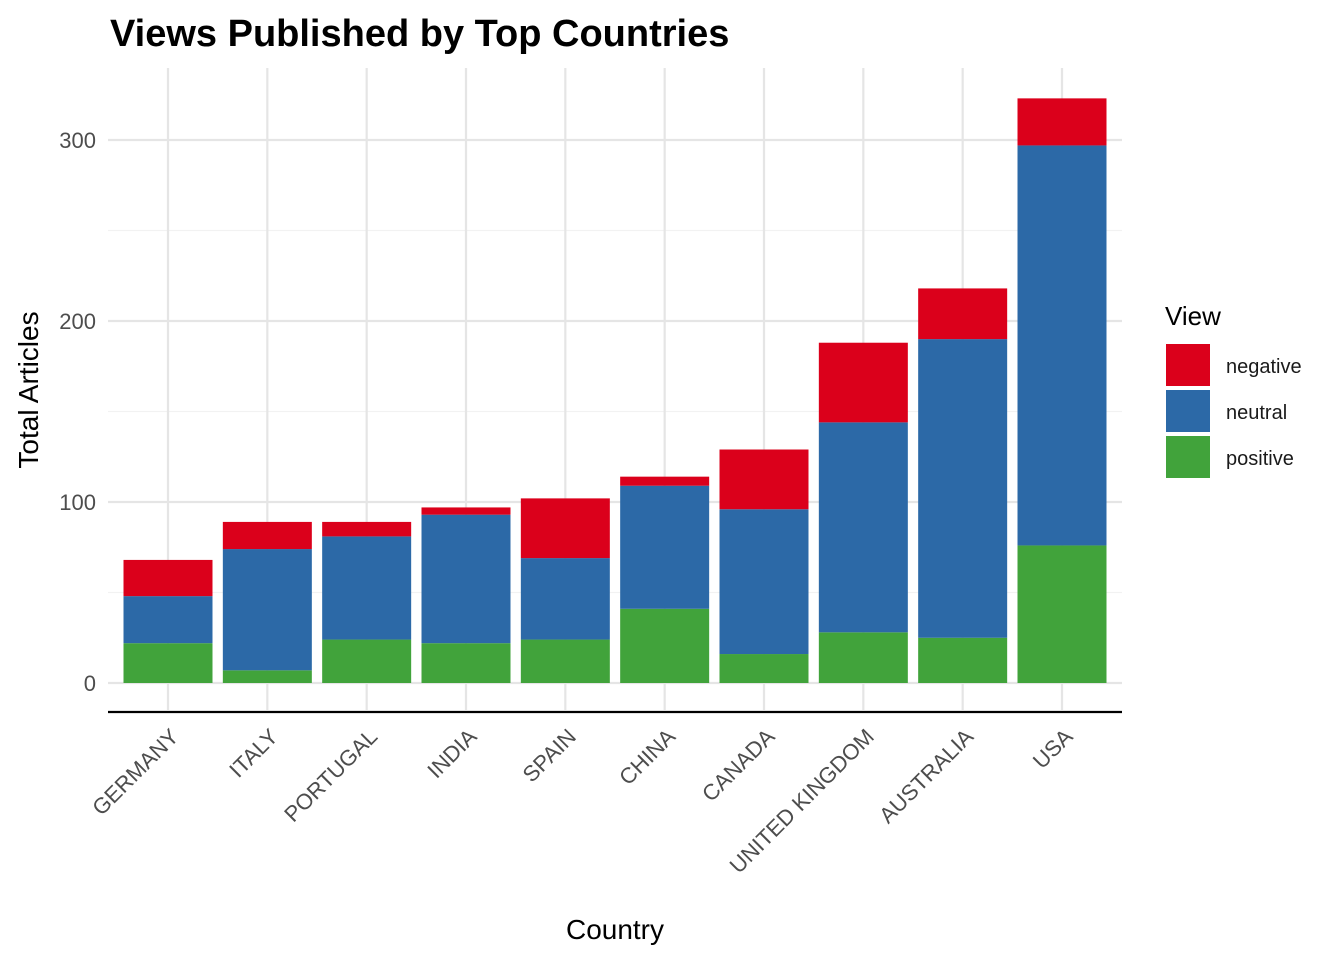 This screenshot has height=960, width=1344. What do you see at coordinates (1188, 457) in the screenshot?
I see `legend-key-positive` at bounding box center [1188, 457].